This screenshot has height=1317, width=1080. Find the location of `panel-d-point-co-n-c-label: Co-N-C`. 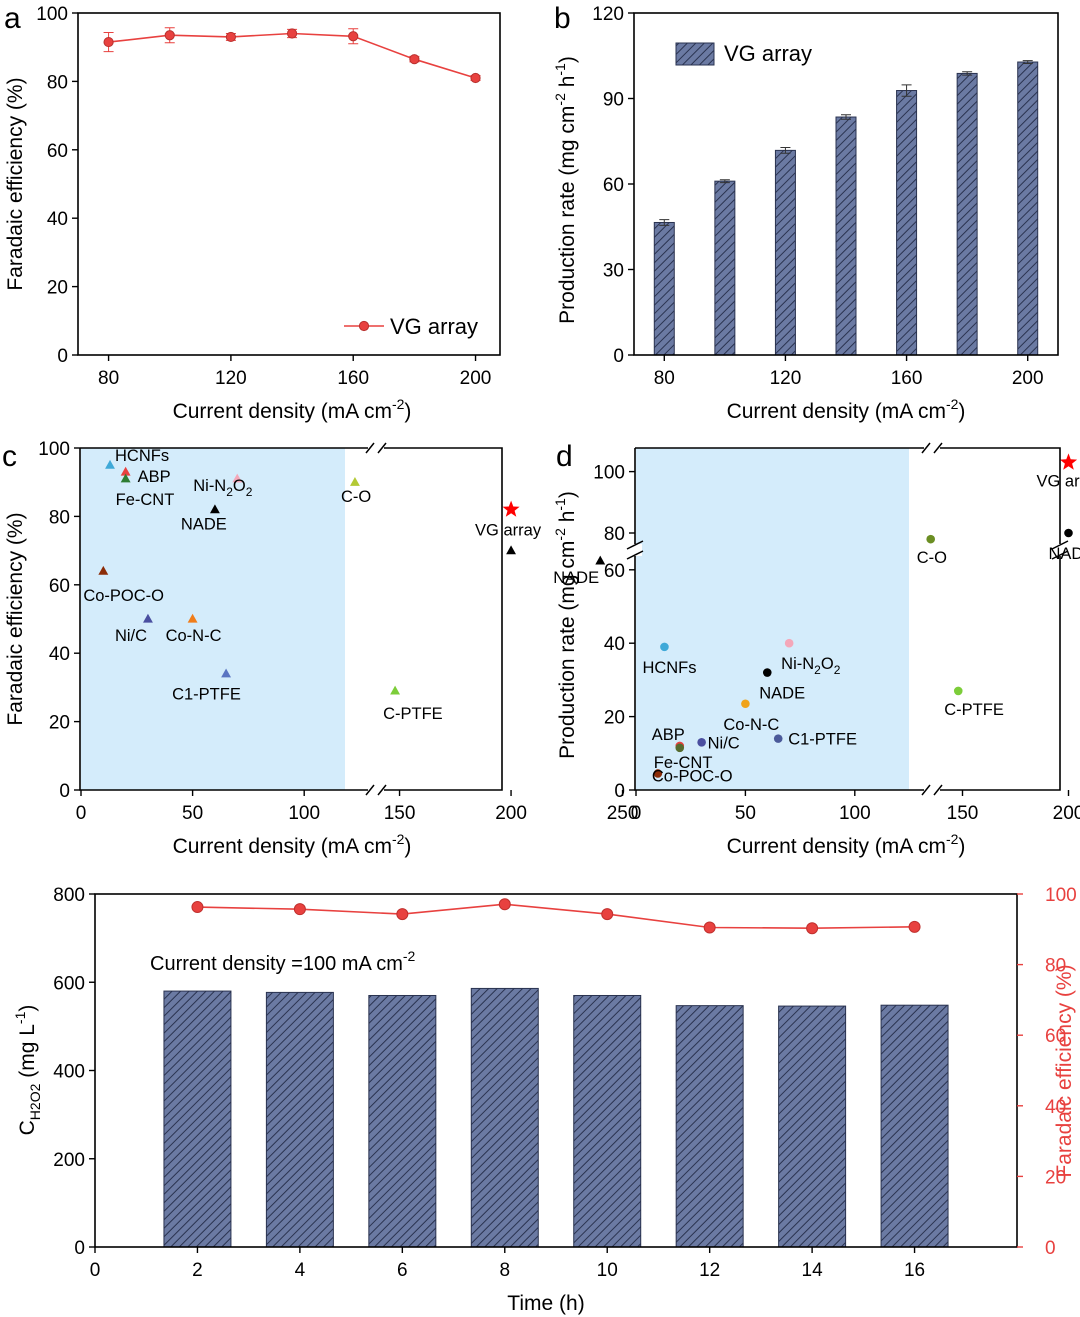

panel-d-point-co-n-c-label: Co-N-C is located at coordinates (751, 725).